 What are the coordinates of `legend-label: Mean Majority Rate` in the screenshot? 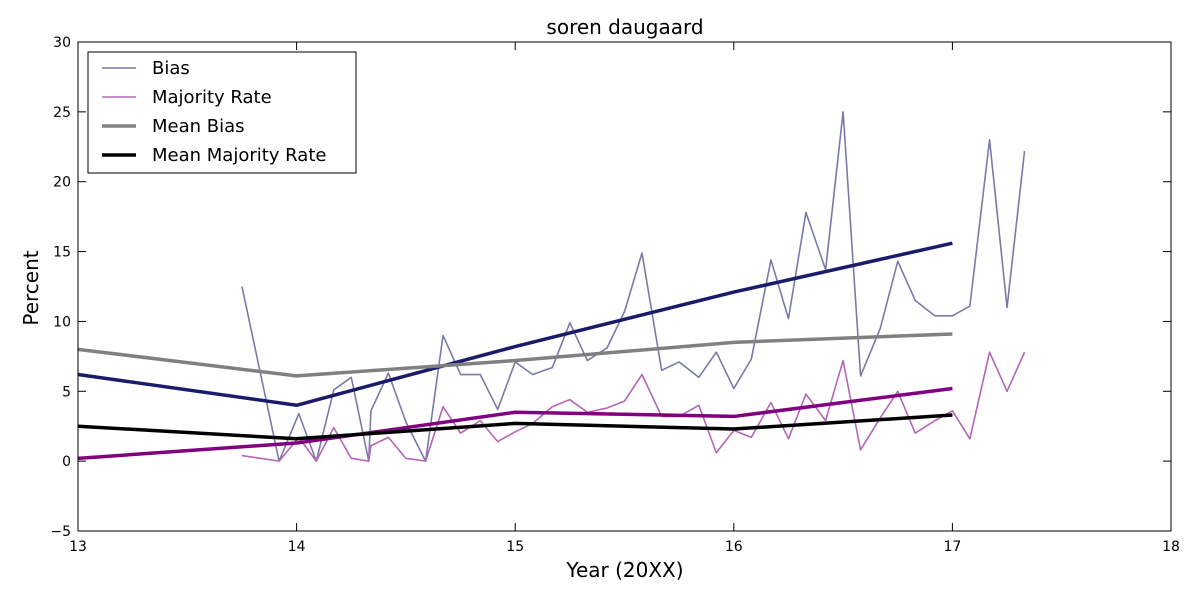 It's located at (239, 155).